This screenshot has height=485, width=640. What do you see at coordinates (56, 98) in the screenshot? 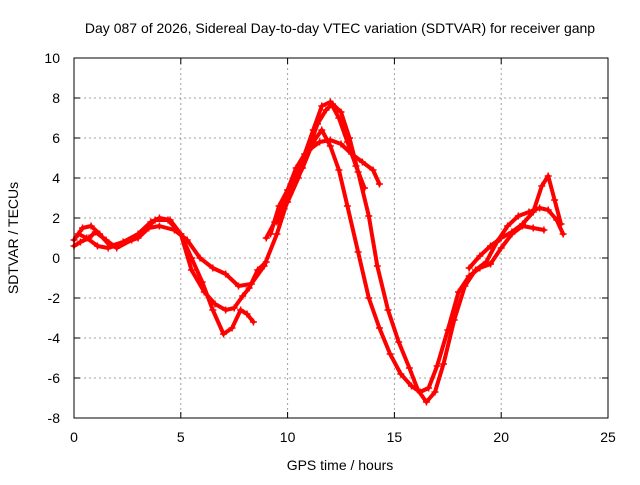
I see `y-tick-label: 8` at bounding box center [56, 98].